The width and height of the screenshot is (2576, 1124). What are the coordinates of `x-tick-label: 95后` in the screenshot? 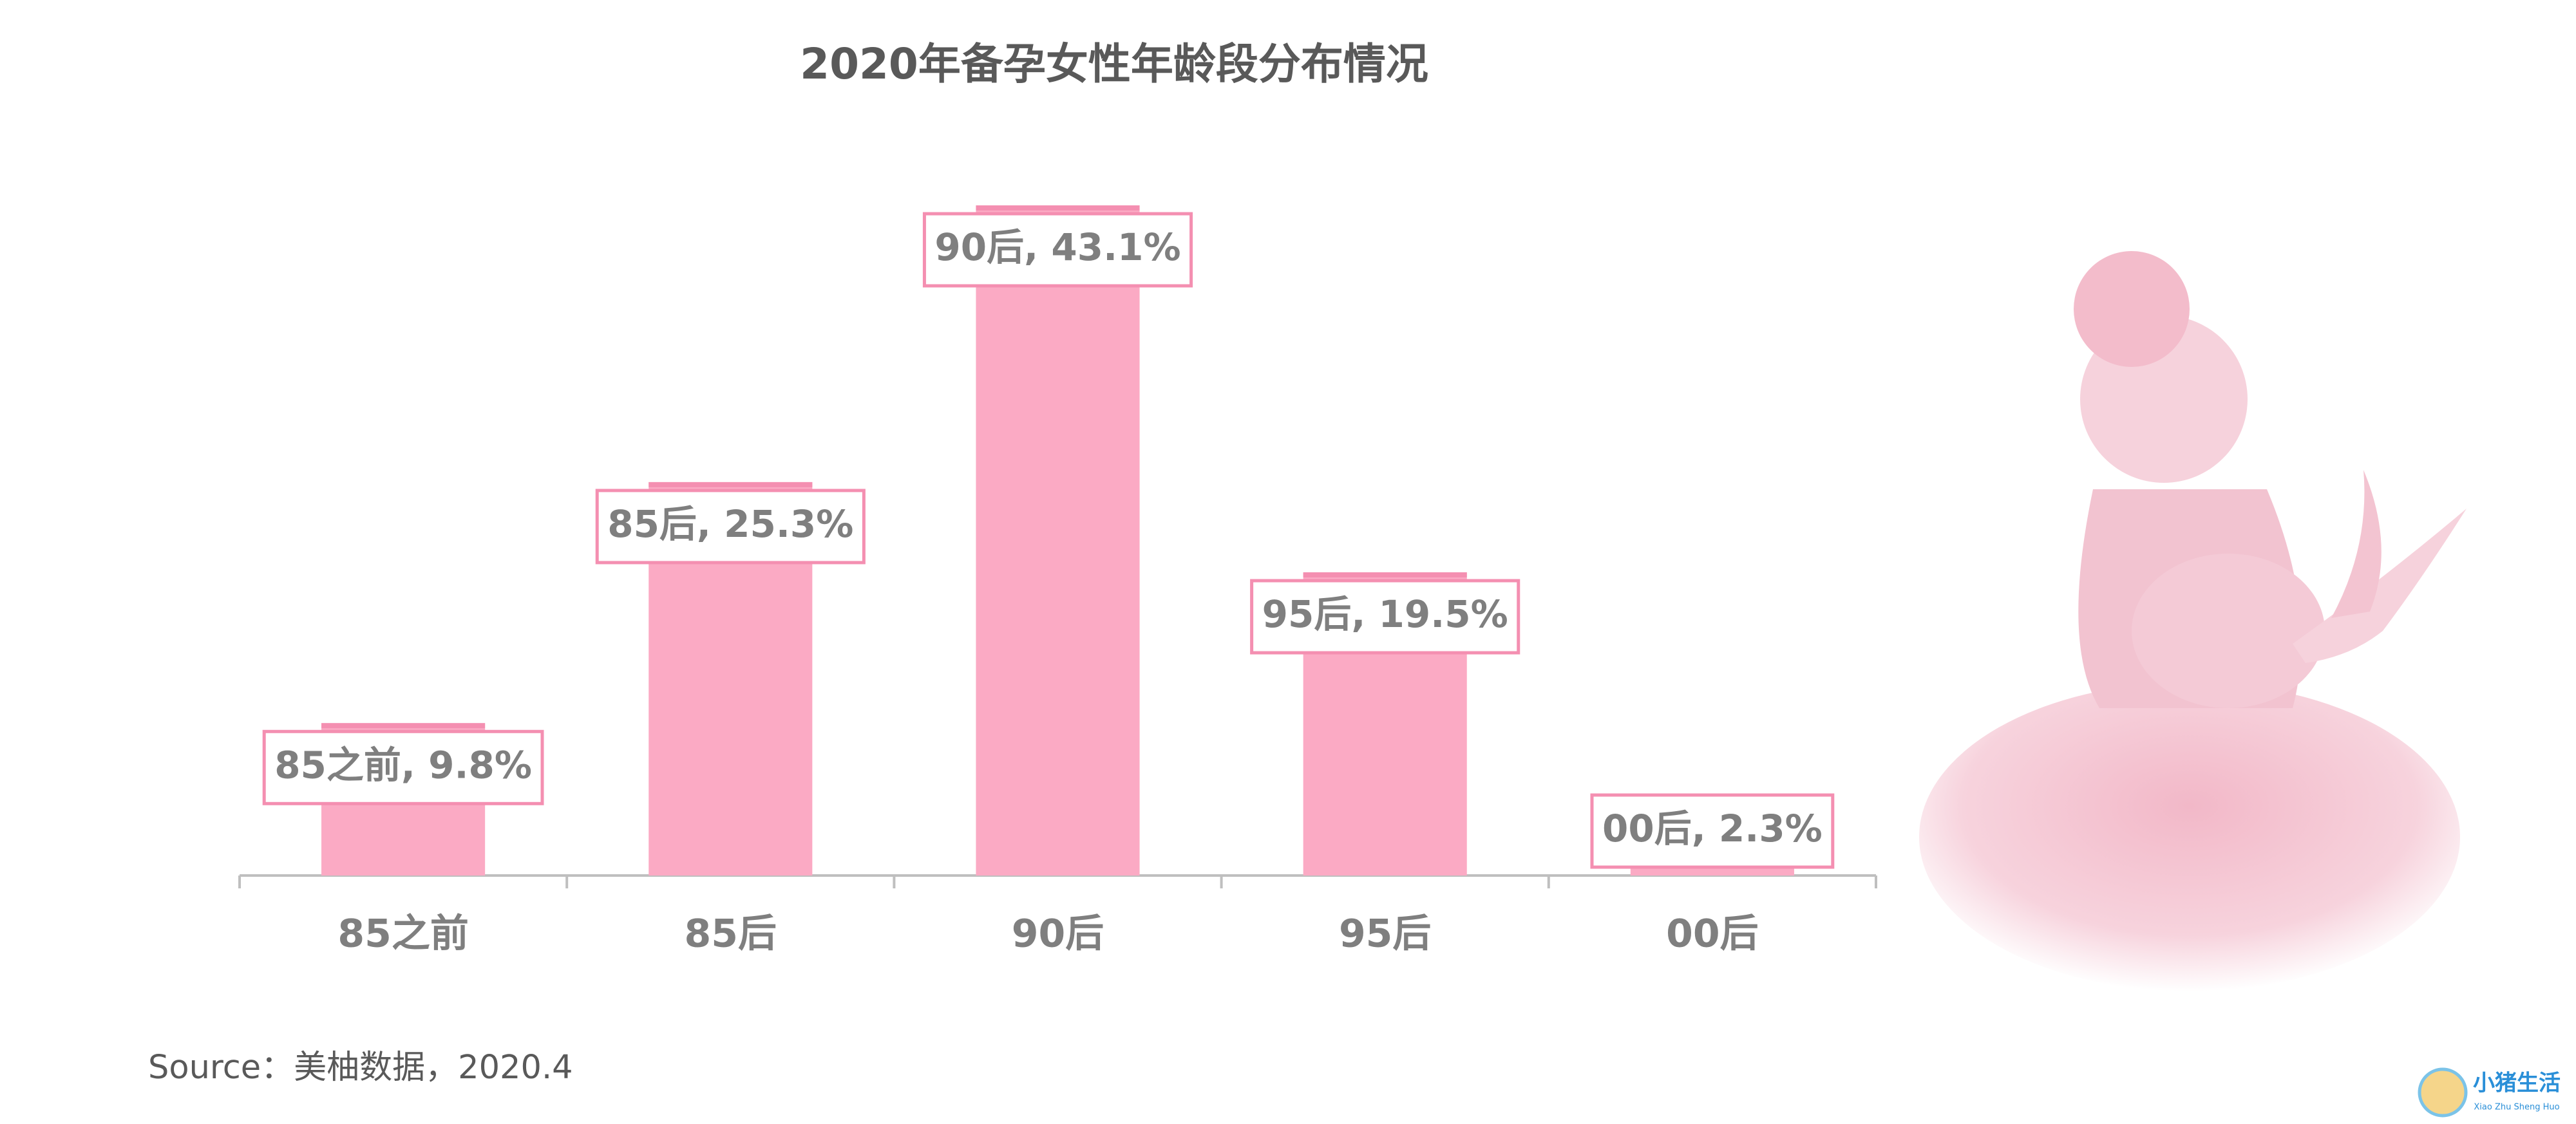 It's located at (1385, 935).